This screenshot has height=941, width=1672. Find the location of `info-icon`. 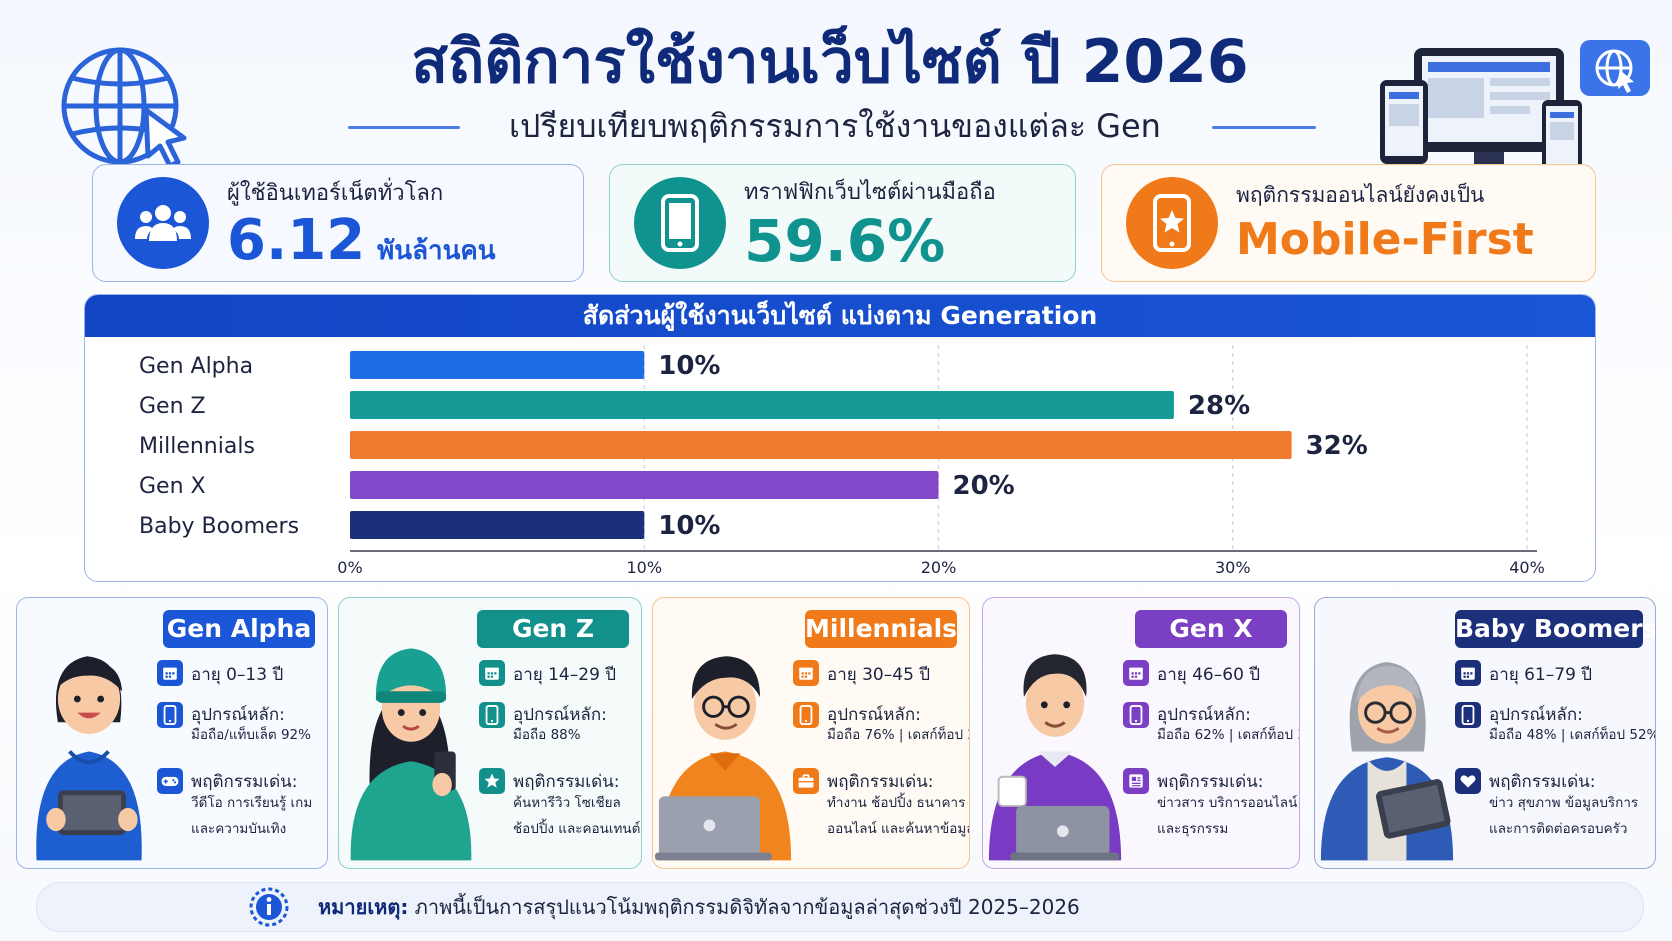

info-icon is located at coordinates (269, 907).